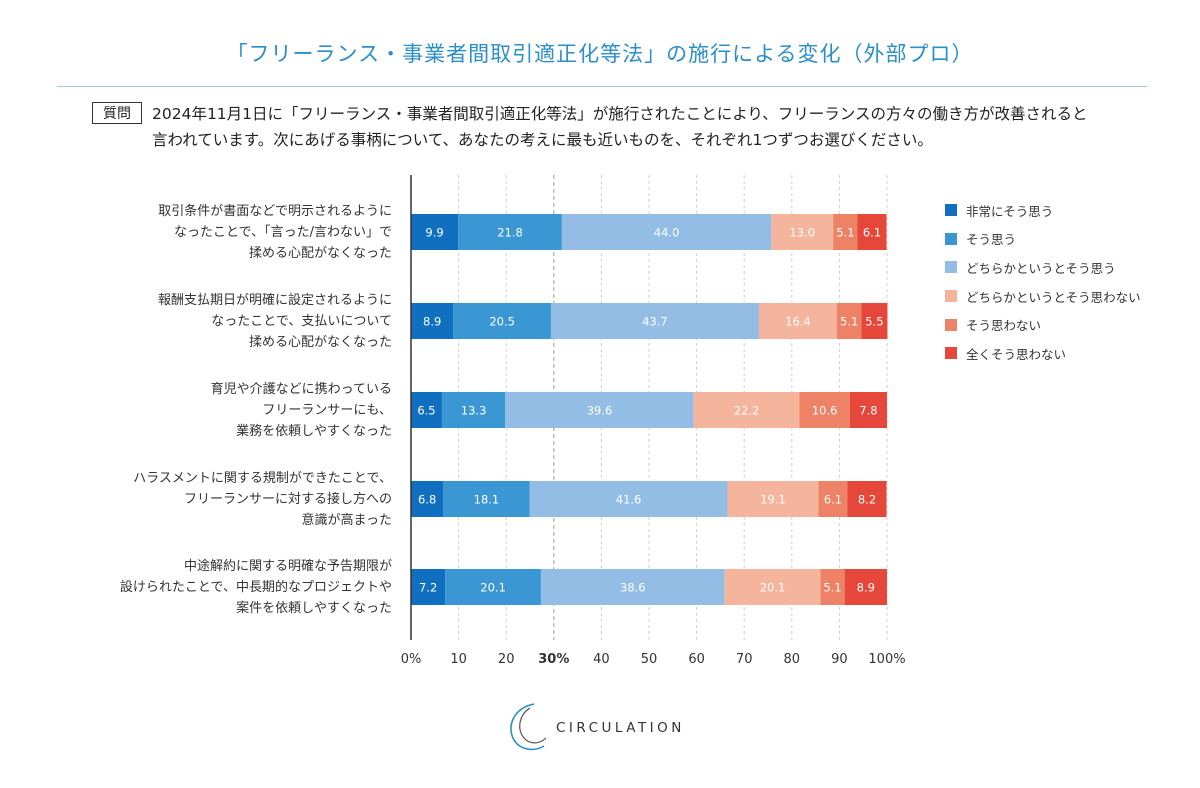 Image resolution: width=1200 pixels, height=788 pixels. I want to click on legend-label: 全くそう思わない, so click(1016, 354).